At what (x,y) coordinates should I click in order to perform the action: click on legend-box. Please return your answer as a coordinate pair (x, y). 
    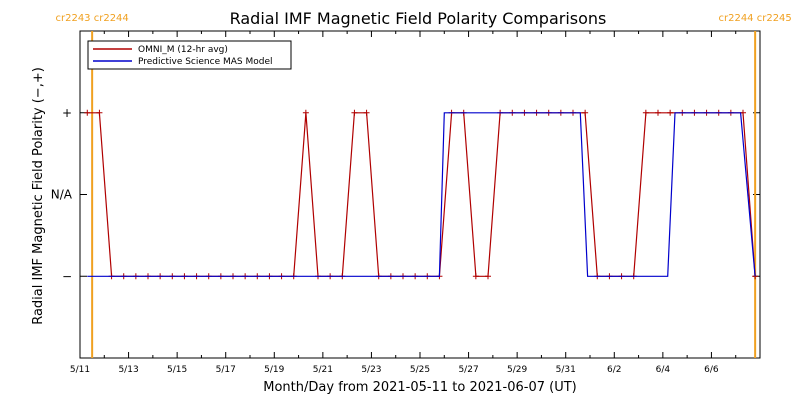
    Looking at the image, I should click on (189, 55).